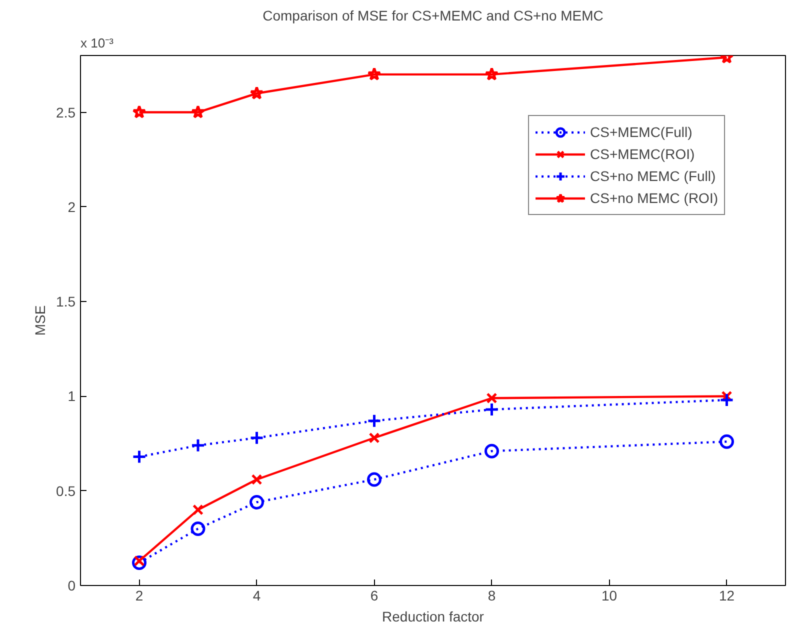 This screenshot has width=793, height=635. I want to click on x-tick-label: 10, so click(609, 596).